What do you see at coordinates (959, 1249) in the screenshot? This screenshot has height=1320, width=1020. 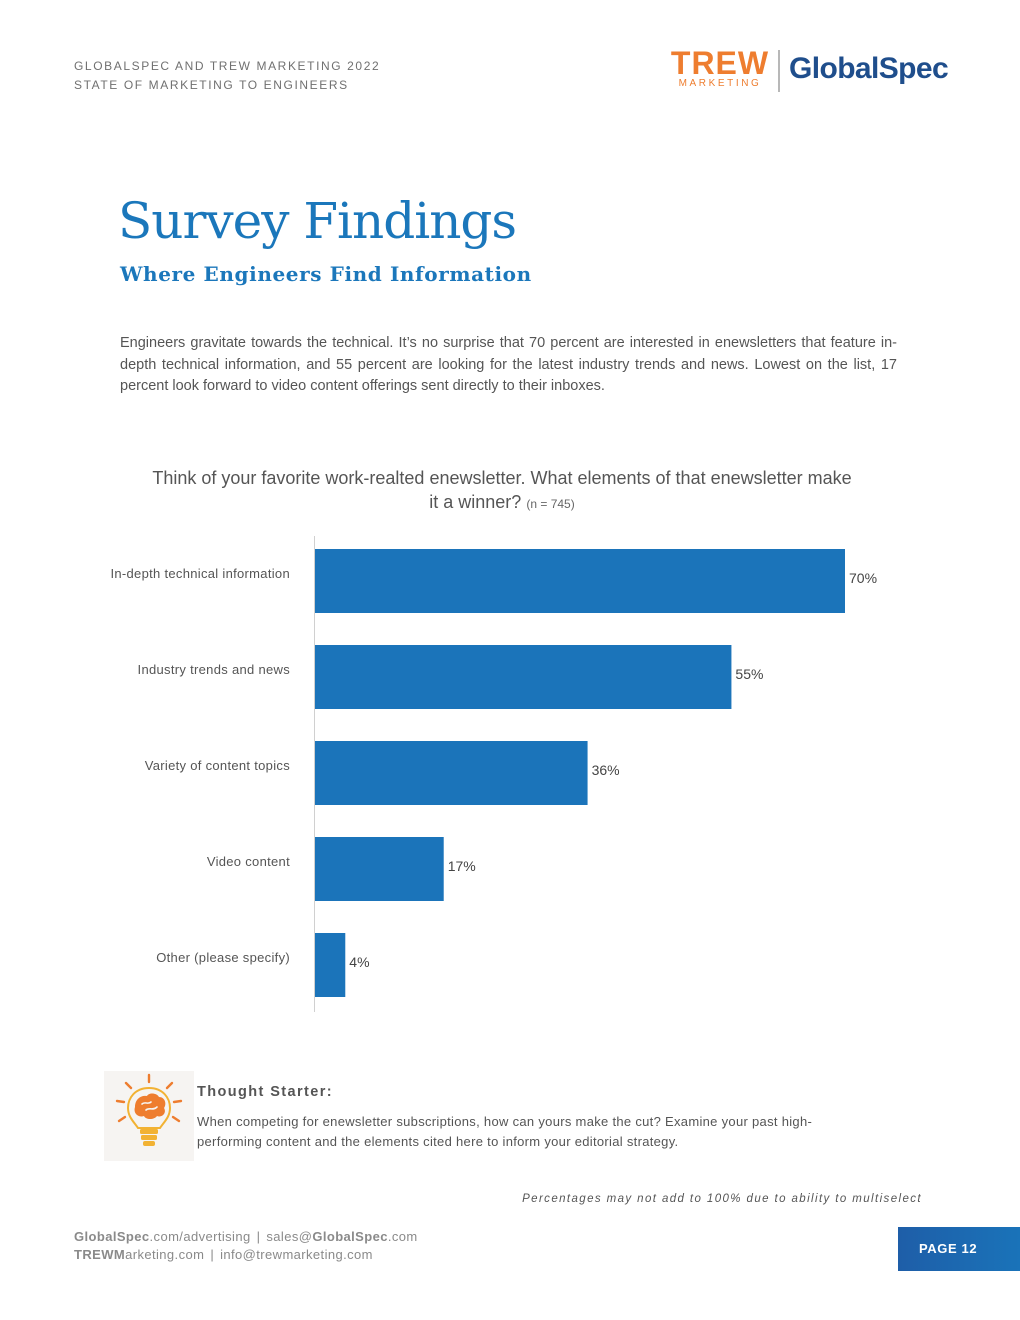 I see `page-number-badge: PAGE 12` at bounding box center [959, 1249].